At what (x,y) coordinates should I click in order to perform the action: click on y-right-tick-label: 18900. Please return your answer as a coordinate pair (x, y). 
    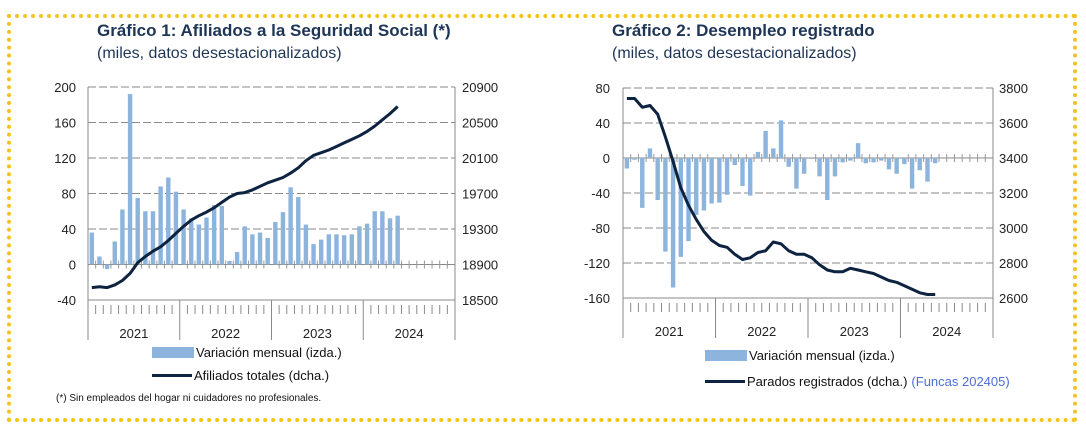
    Looking at the image, I should click on (480, 265).